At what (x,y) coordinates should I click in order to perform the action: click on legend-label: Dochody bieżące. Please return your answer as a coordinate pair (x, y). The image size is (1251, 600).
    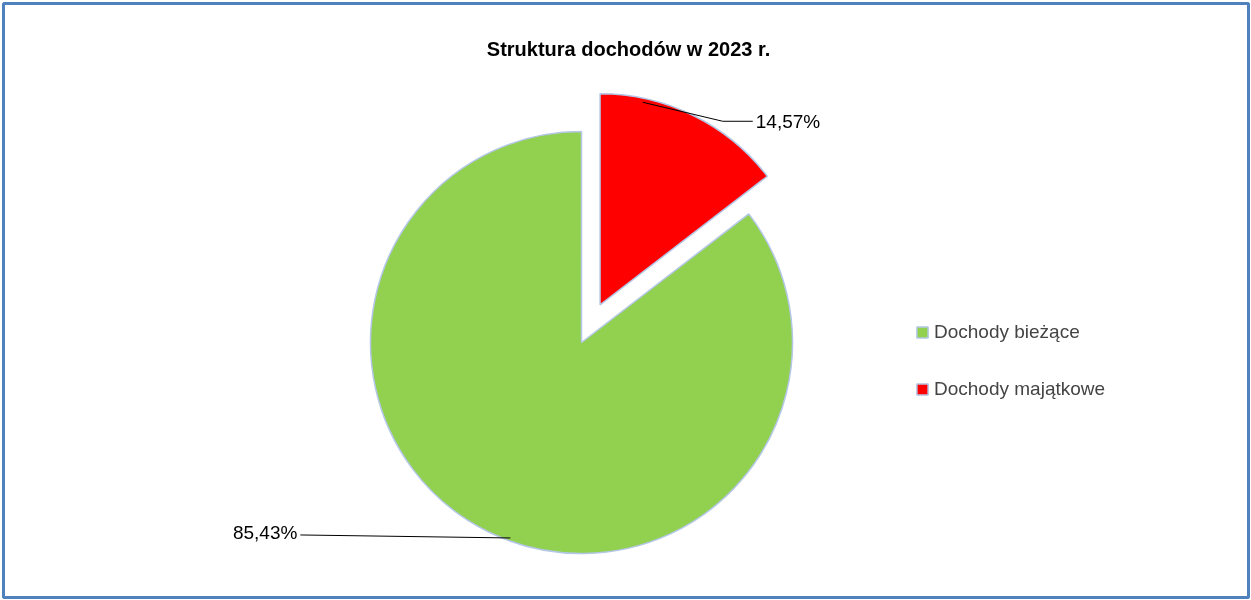
    Looking at the image, I should click on (1007, 332).